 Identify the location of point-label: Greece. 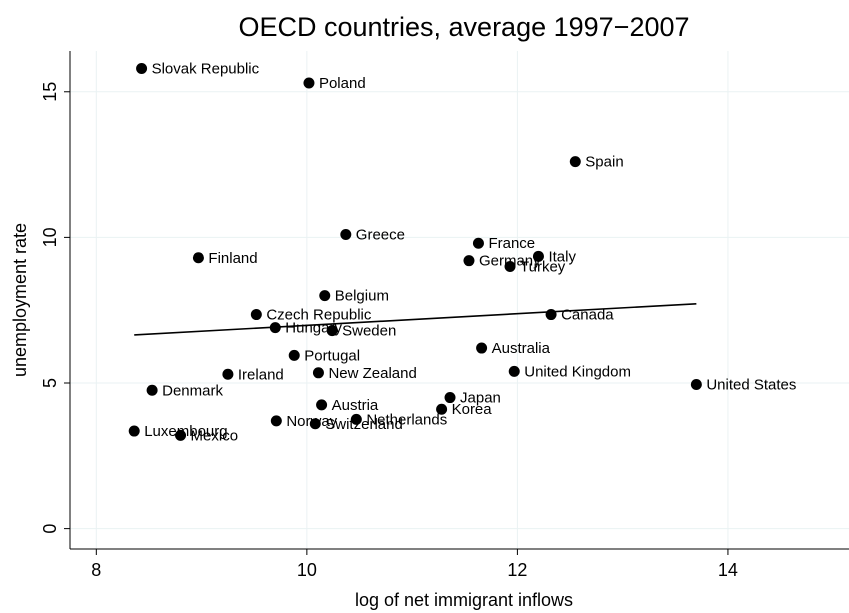
(380, 234).